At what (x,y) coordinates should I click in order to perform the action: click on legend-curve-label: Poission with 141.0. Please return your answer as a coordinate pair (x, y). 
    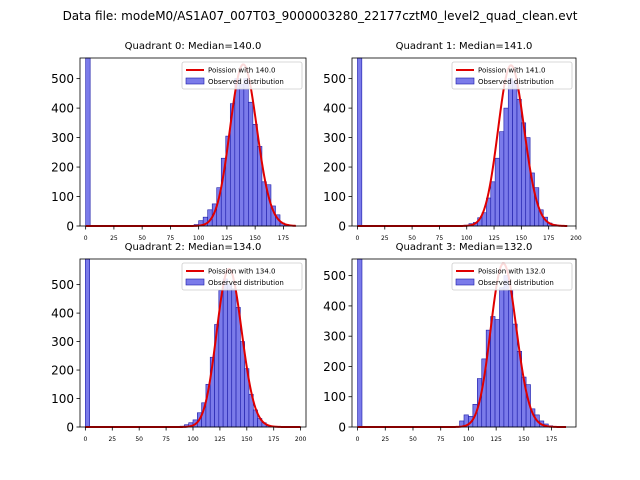
    Looking at the image, I should click on (512, 71).